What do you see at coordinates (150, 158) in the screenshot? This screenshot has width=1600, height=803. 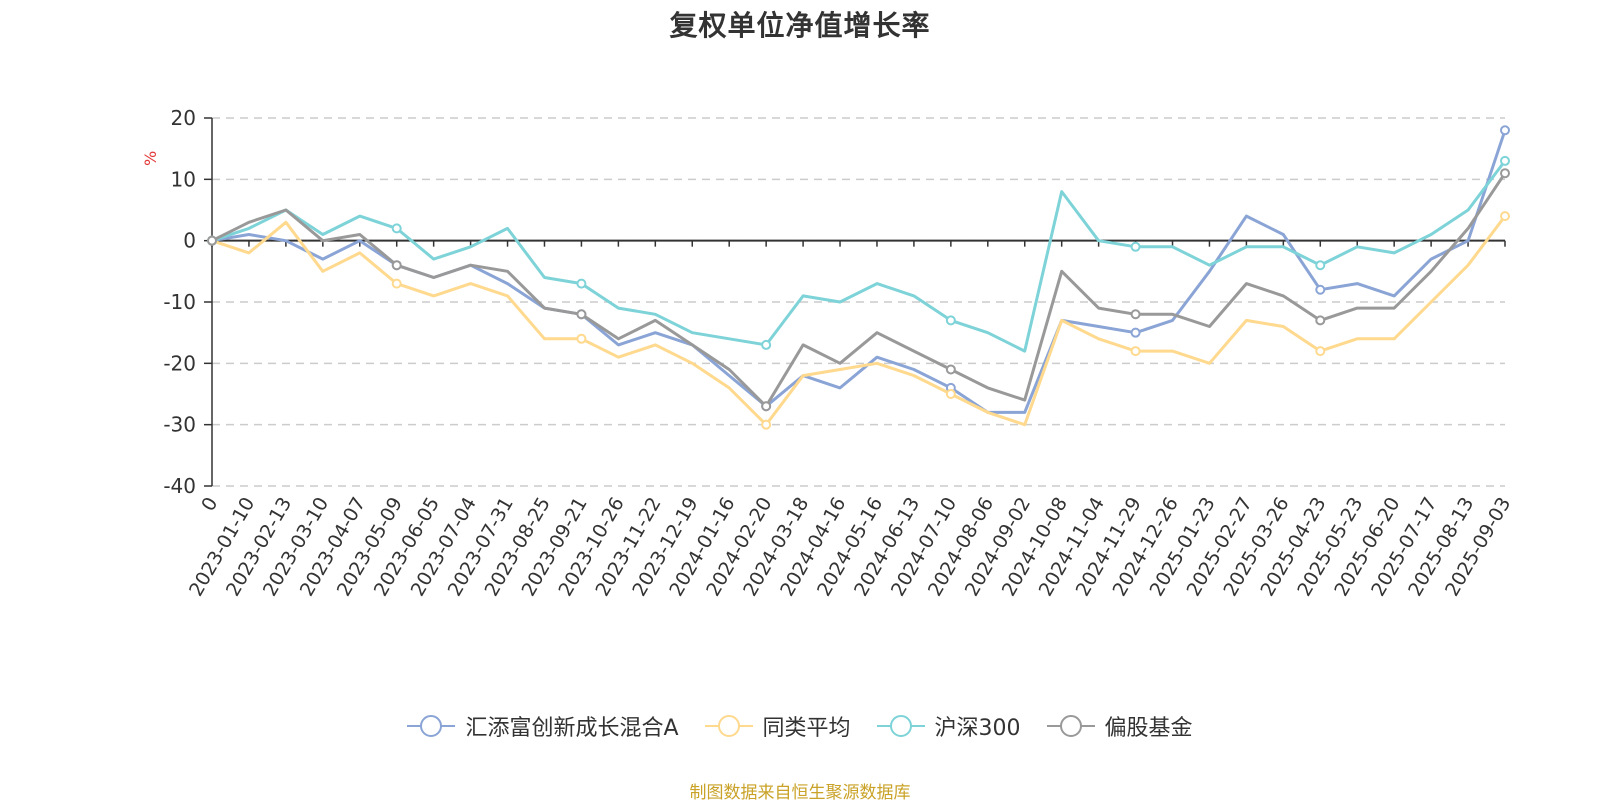 I see `y-axis-unit-label: %` at bounding box center [150, 158].